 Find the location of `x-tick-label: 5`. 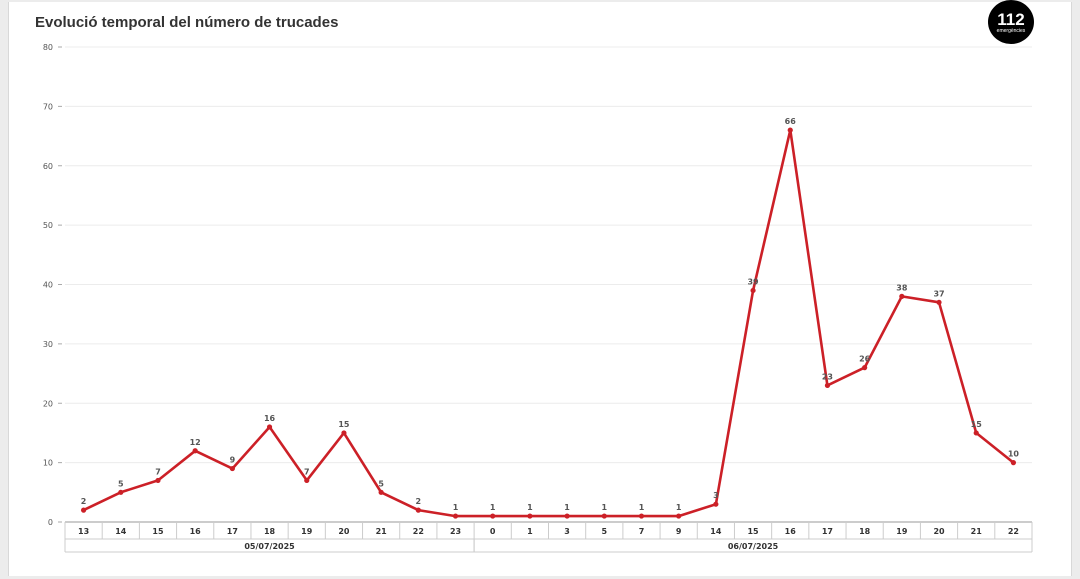

x-tick-label: 5 is located at coordinates (604, 531).